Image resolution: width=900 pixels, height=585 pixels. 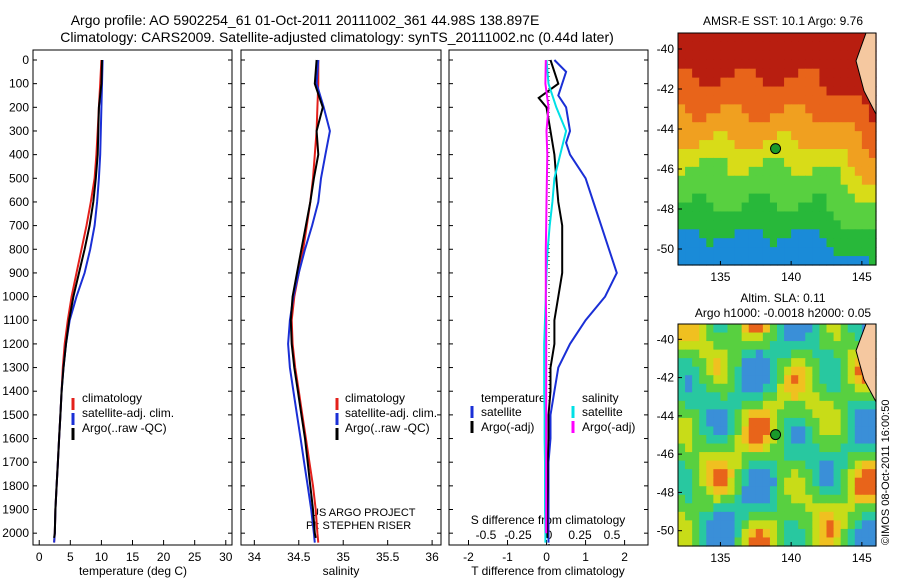 What do you see at coordinates (19, 202) in the screenshot?
I see `y-tick-label: 600` at bounding box center [19, 202].